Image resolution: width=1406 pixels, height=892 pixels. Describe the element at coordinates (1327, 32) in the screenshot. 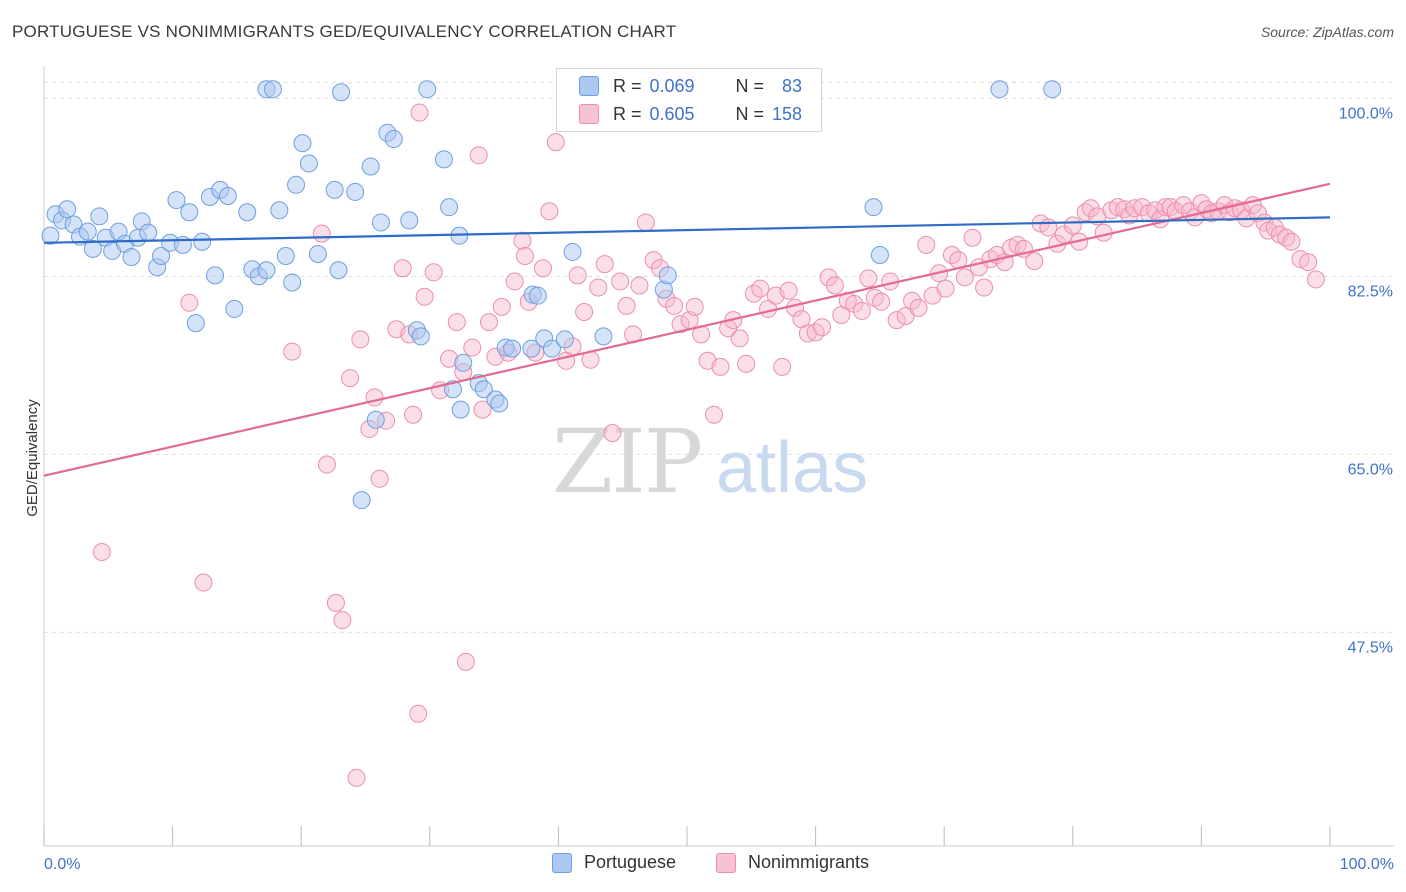

I see `source-label: Source: ZipAtlas.com` at that location.